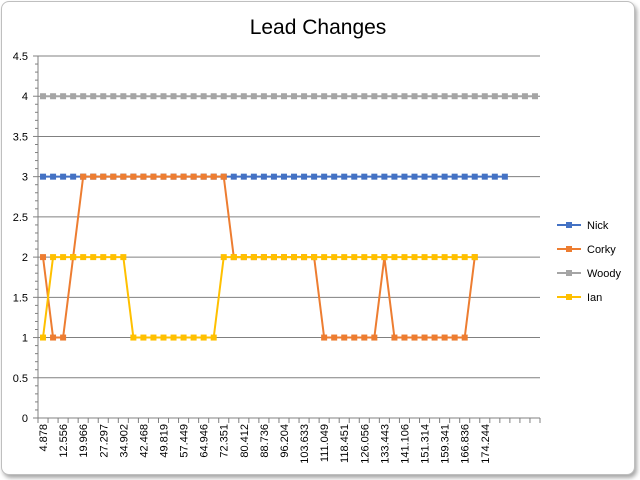 This screenshot has width=640, height=480. I want to click on legend-item-ian: Ian, so click(579, 298).